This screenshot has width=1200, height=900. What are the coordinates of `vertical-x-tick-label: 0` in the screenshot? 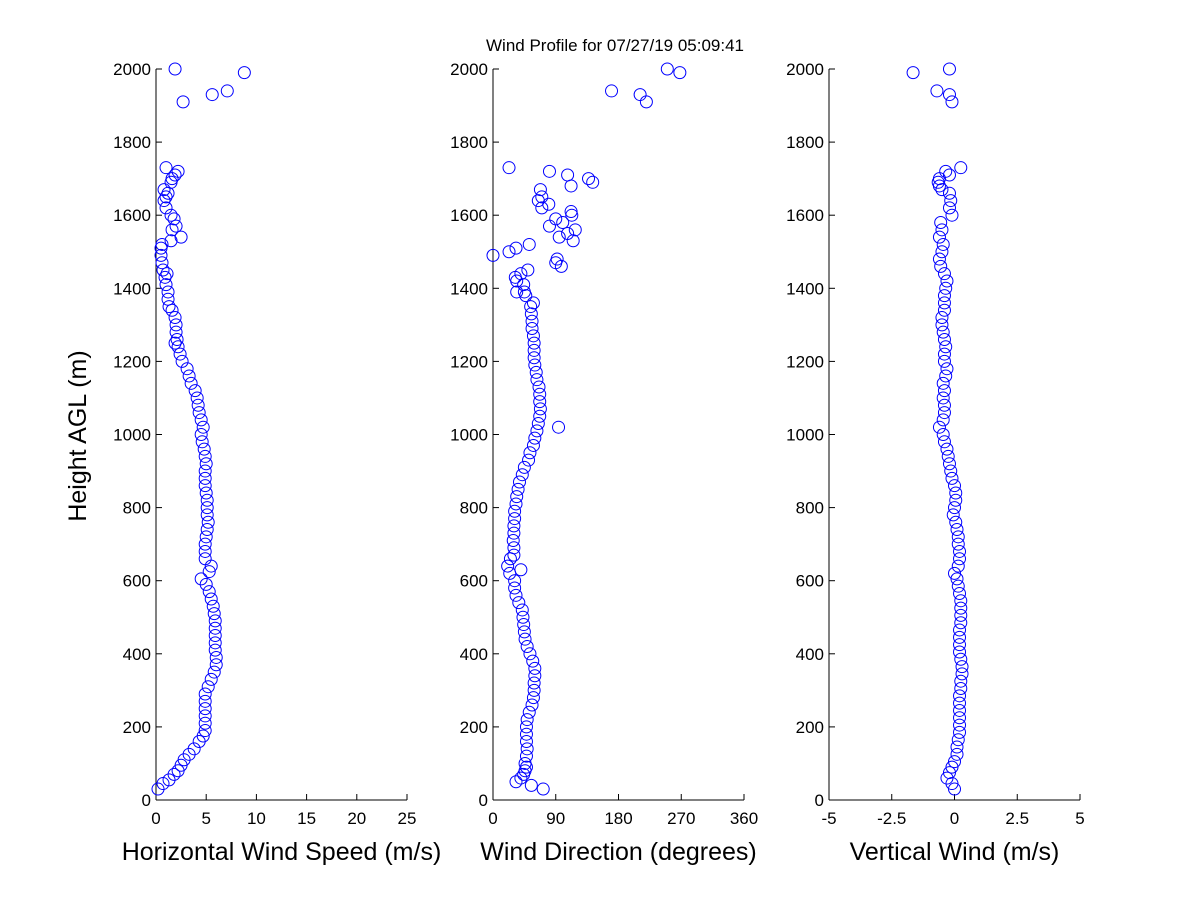 It's located at (954, 818).